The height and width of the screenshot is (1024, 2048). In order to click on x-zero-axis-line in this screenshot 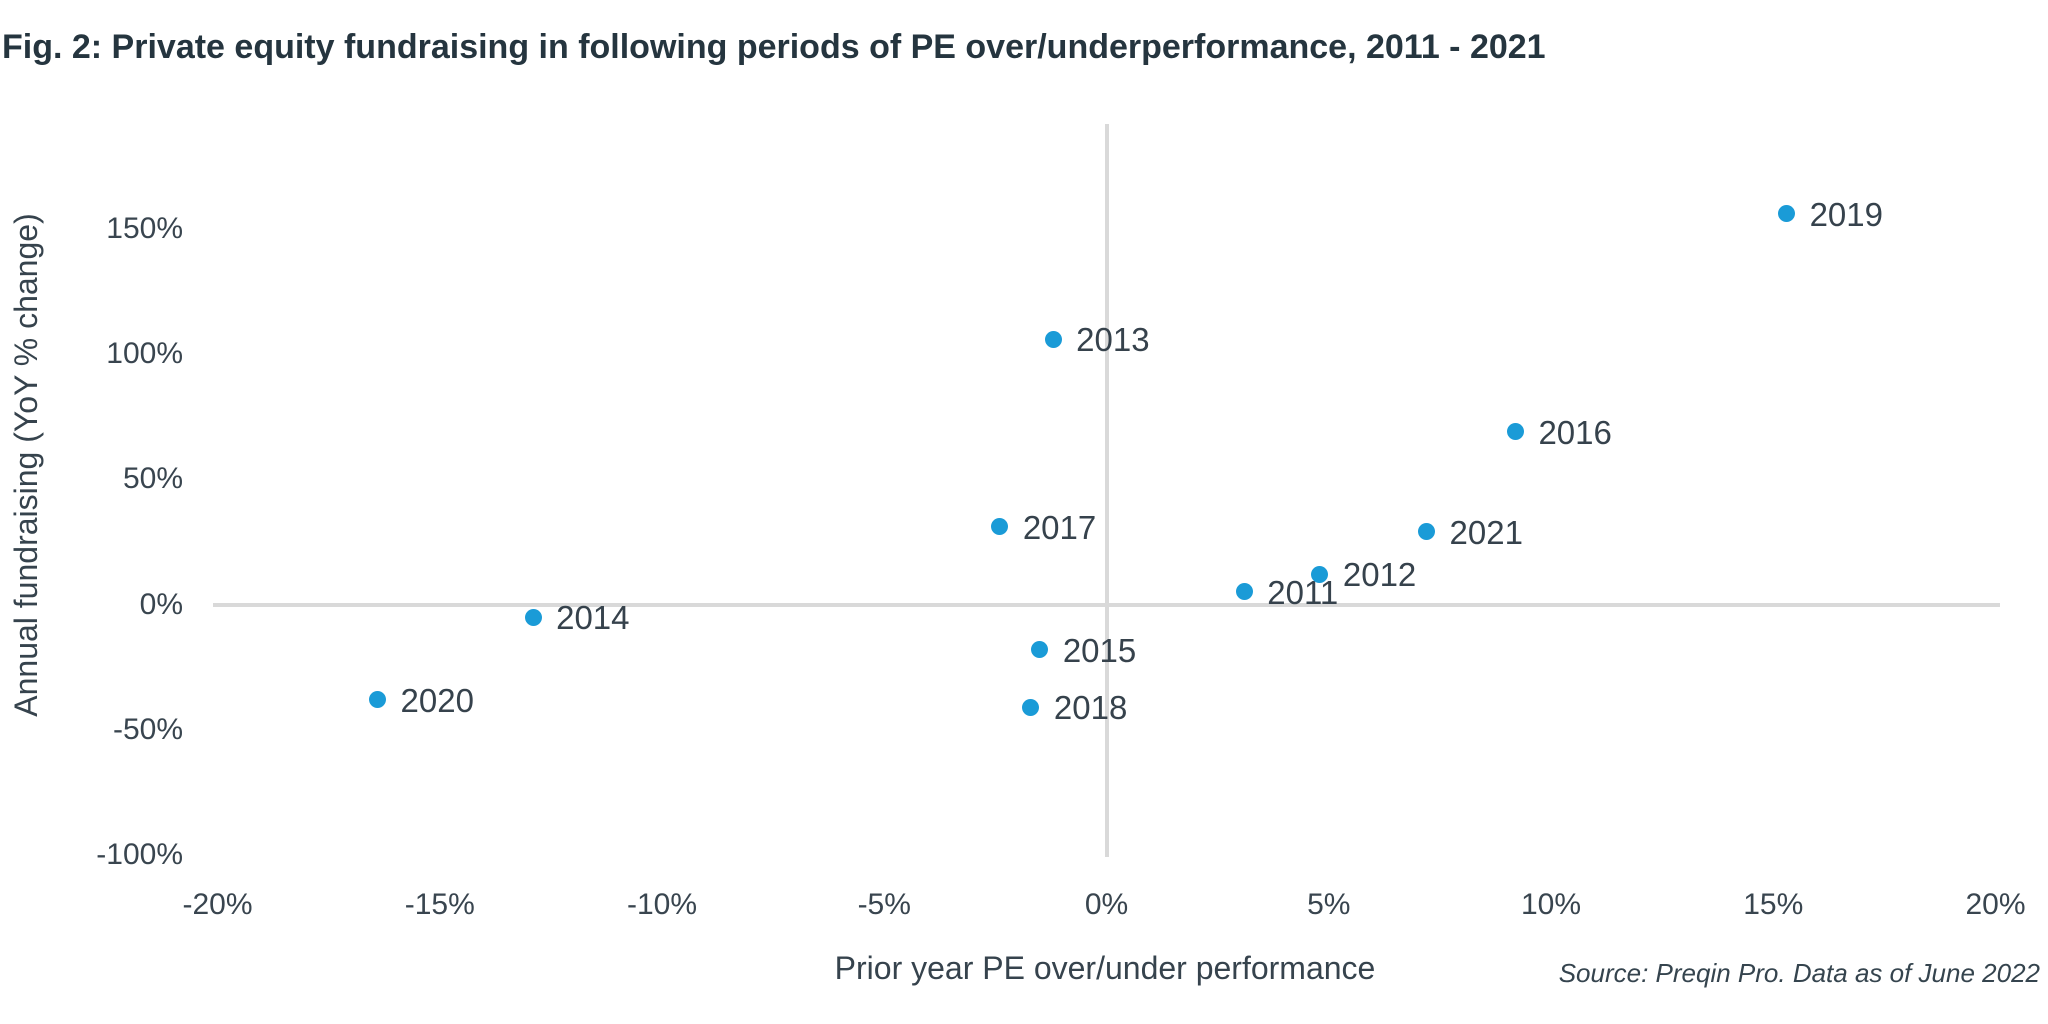, I will do `click(1106, 490)`.